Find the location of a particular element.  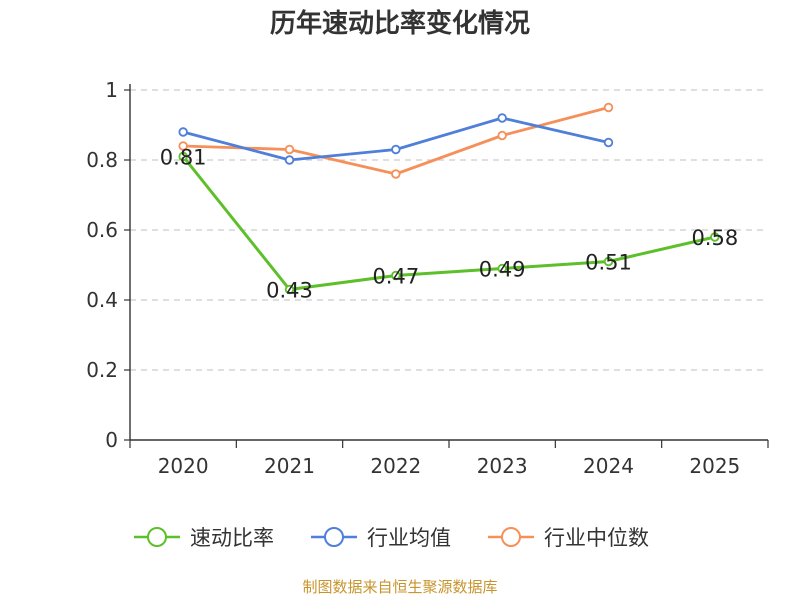

y-tick-label: 0.4 is located at coordinates (102, 300).